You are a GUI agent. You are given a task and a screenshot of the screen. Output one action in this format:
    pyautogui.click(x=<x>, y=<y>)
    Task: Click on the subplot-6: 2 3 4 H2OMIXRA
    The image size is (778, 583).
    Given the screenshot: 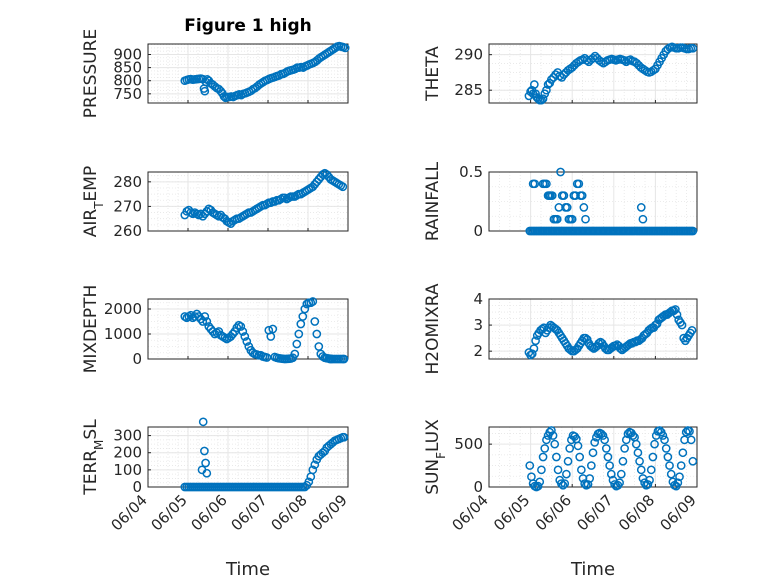 What is the action you would take?
    pyautogui.click(x=560, y=329)
    